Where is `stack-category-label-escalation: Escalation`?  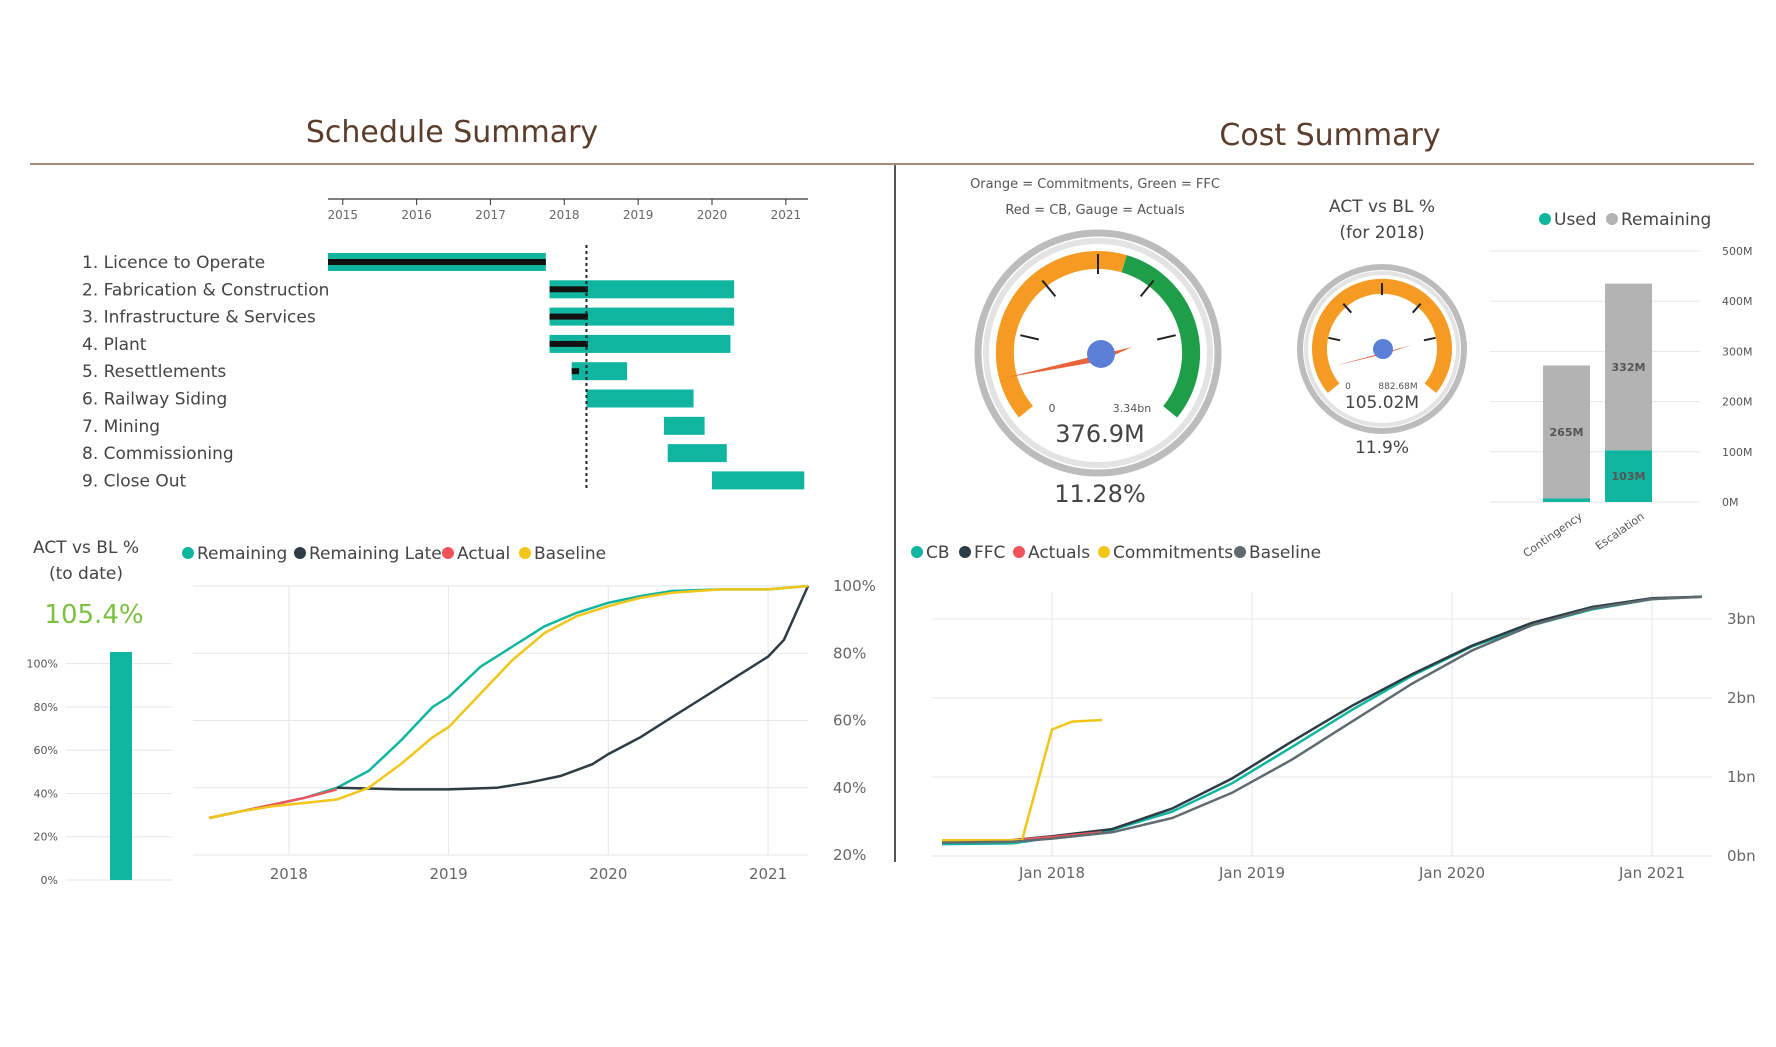 stack-category-label-escalation: Escalation is located at coordinates (1620, 531).